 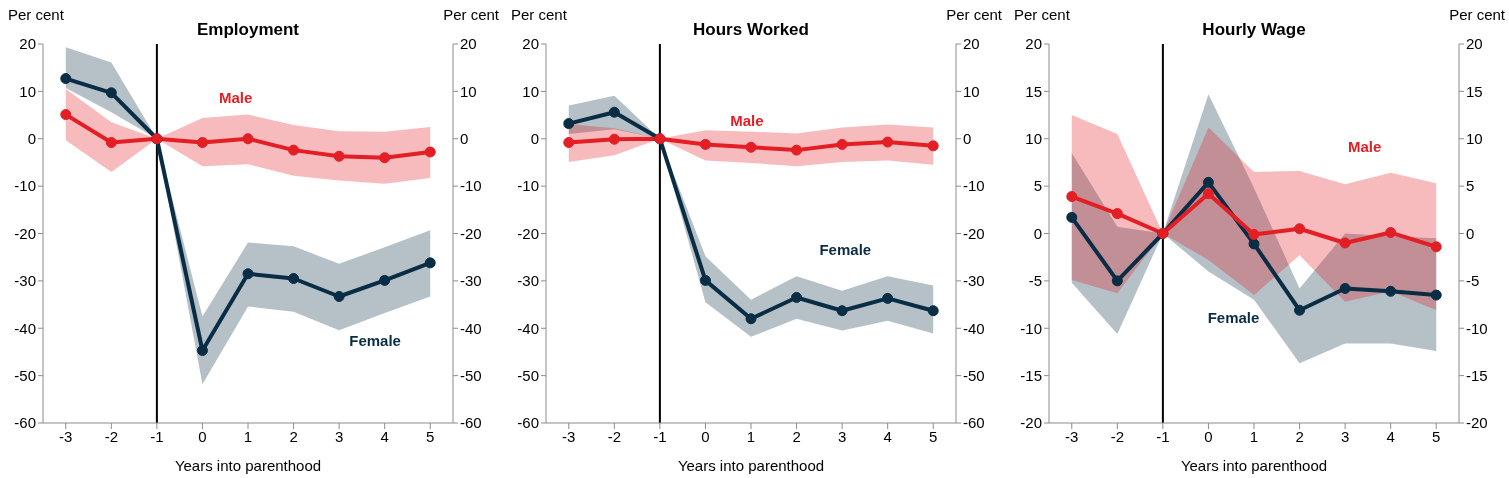 What do you see at coordinates (1031, 375) in the screenshot?
I see `y-tick-label: -15` at bounding box center [1031, 375].